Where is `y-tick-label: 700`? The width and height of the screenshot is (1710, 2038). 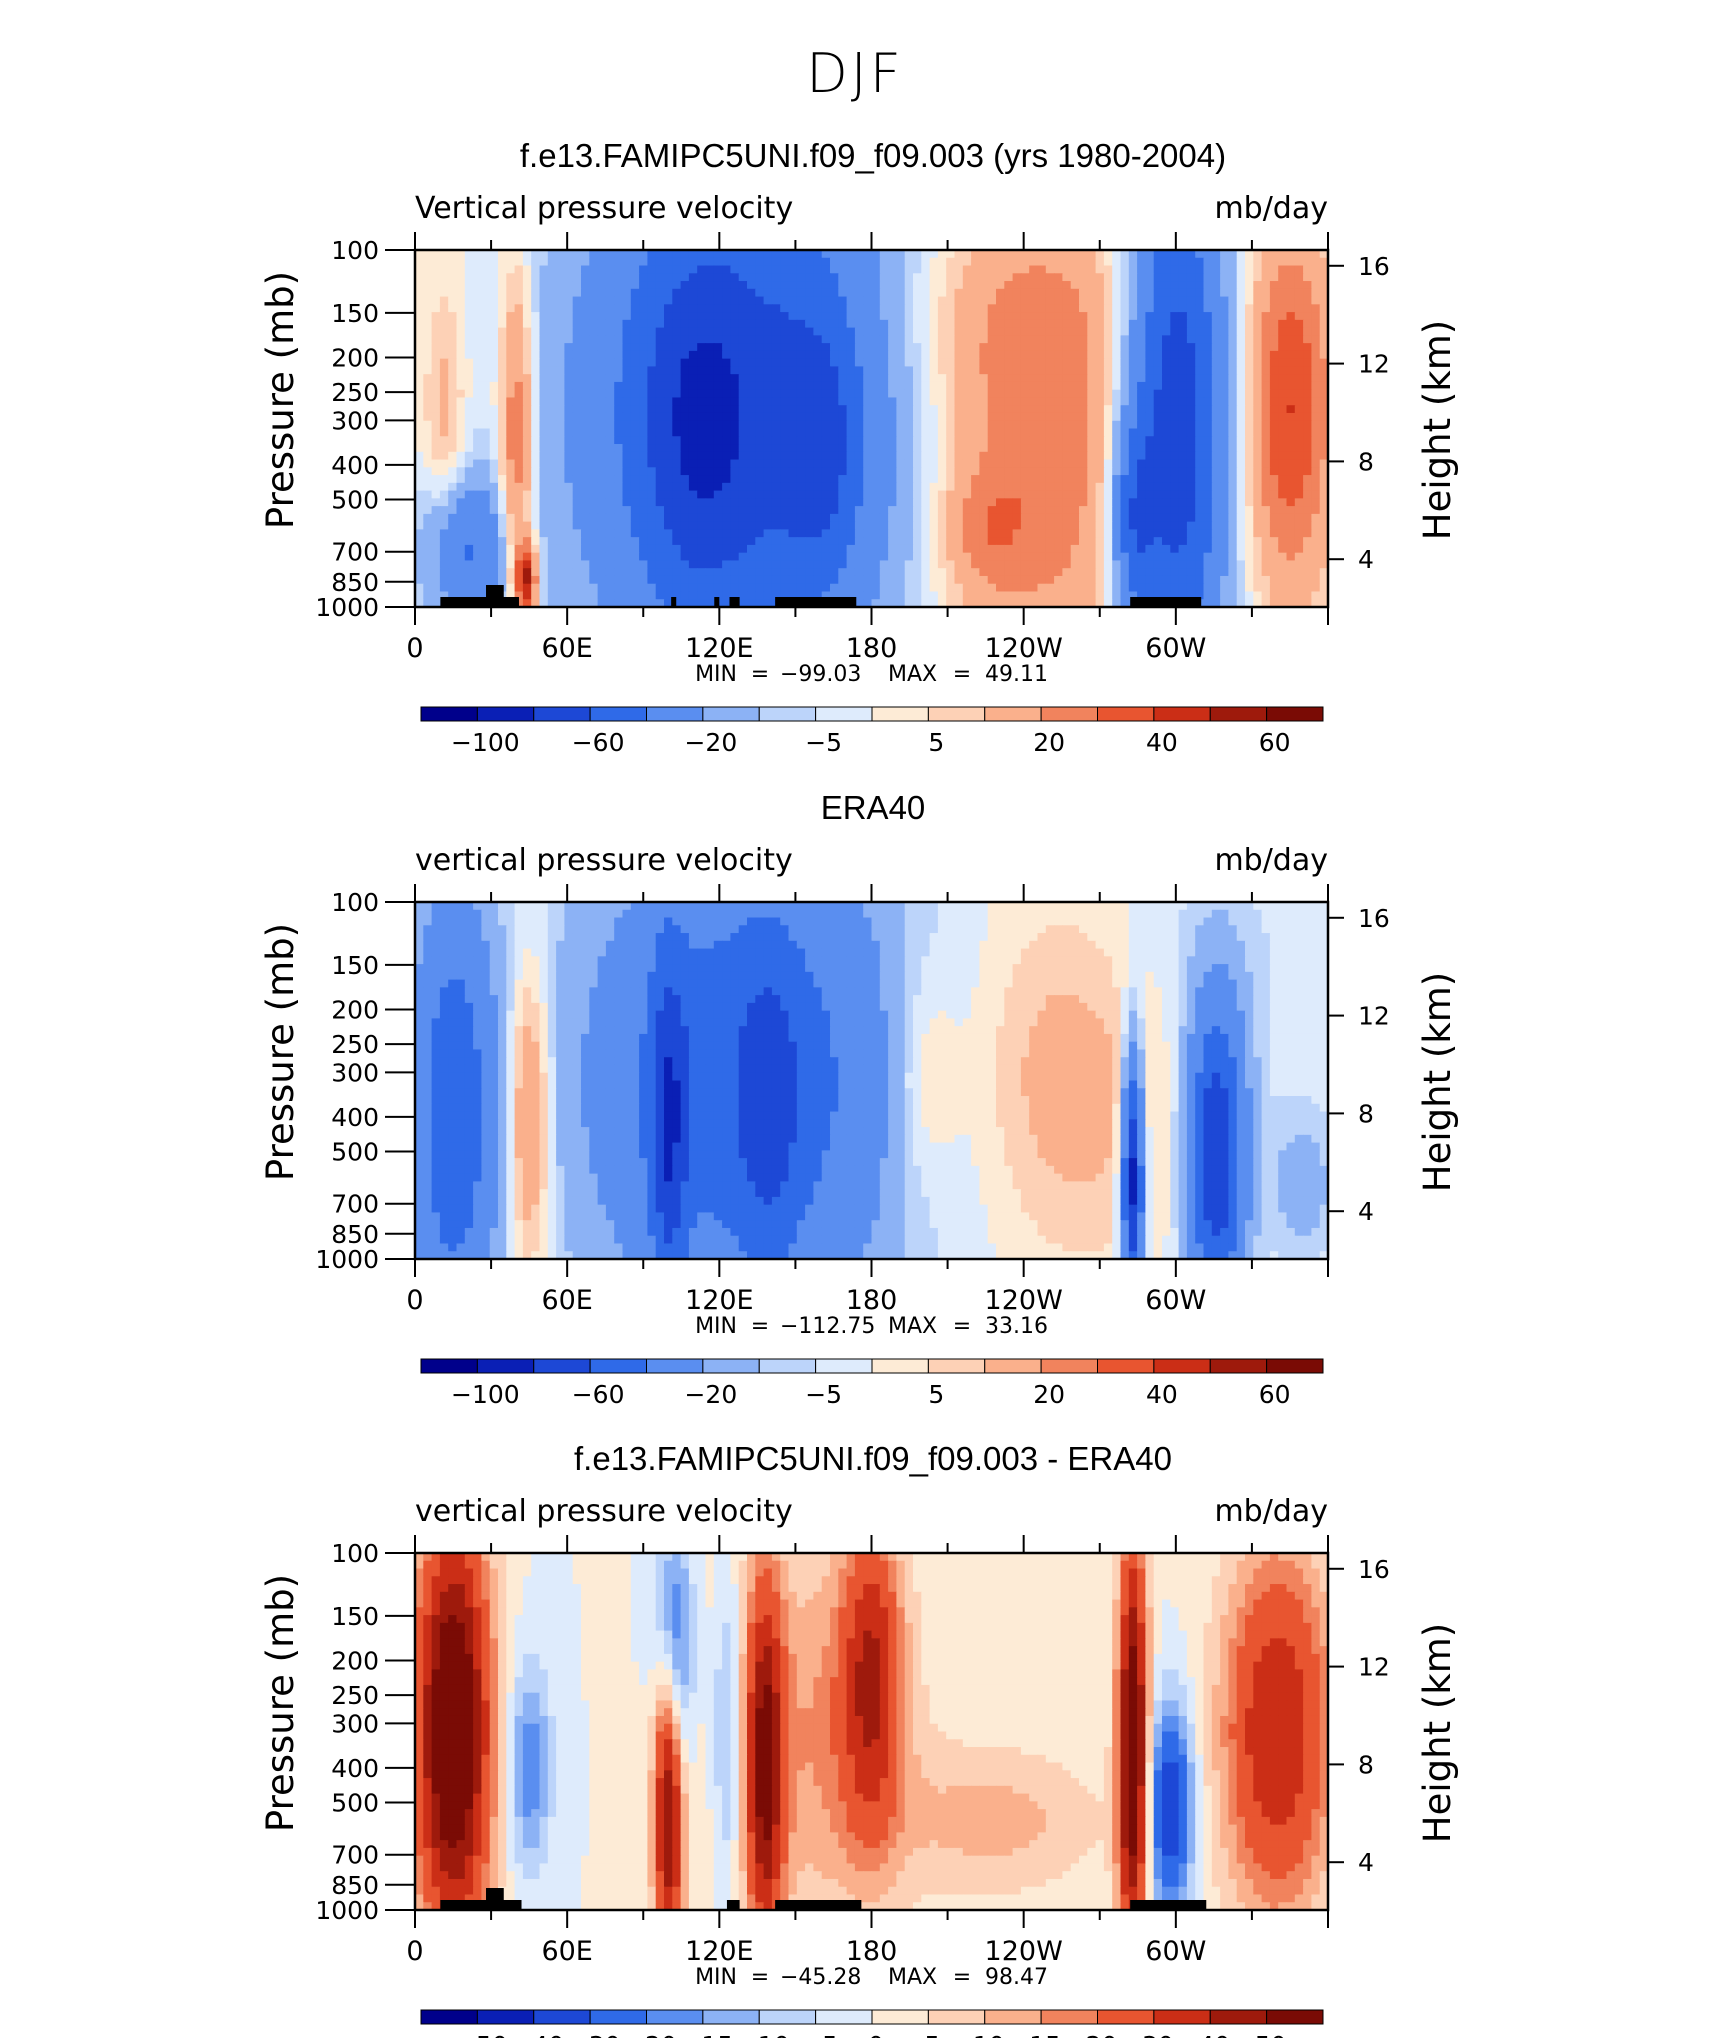 y-tick-label: 700 is located at coordinates (355, 552).